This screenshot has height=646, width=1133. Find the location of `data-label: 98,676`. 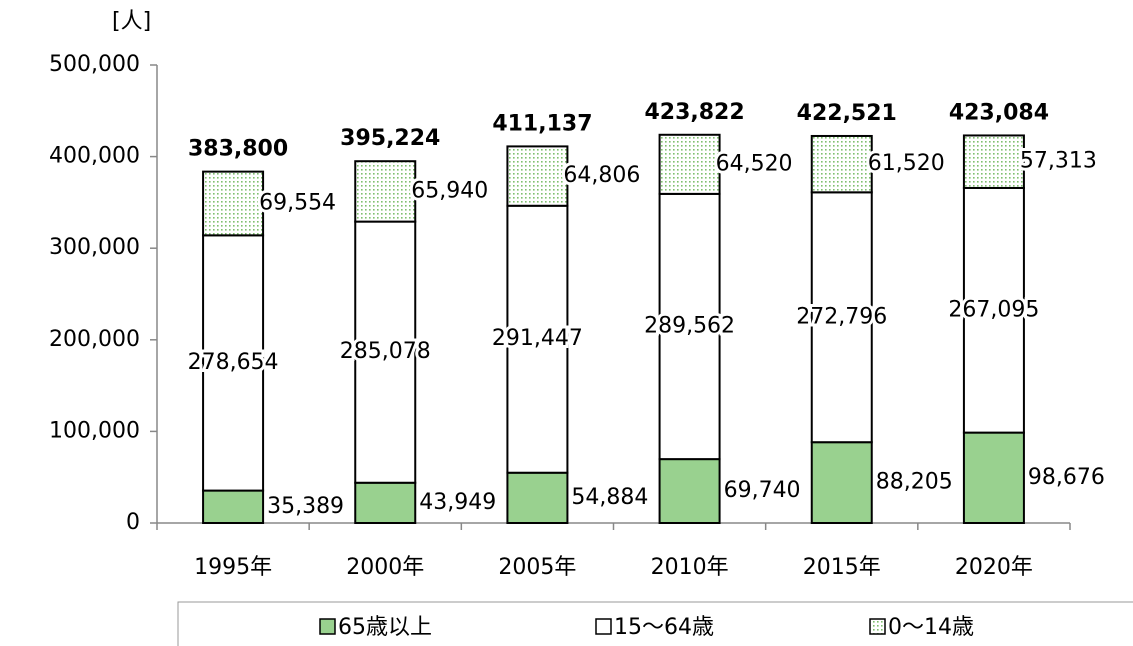

data-label: 98,676 is located at coordinates (1066, 477).